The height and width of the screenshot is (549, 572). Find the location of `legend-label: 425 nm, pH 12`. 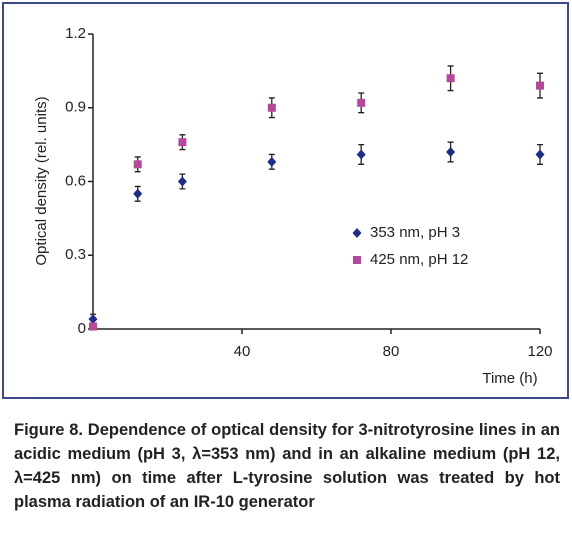

legend-label: 425 nm, pH 12 is located at coordinates (419, 259).